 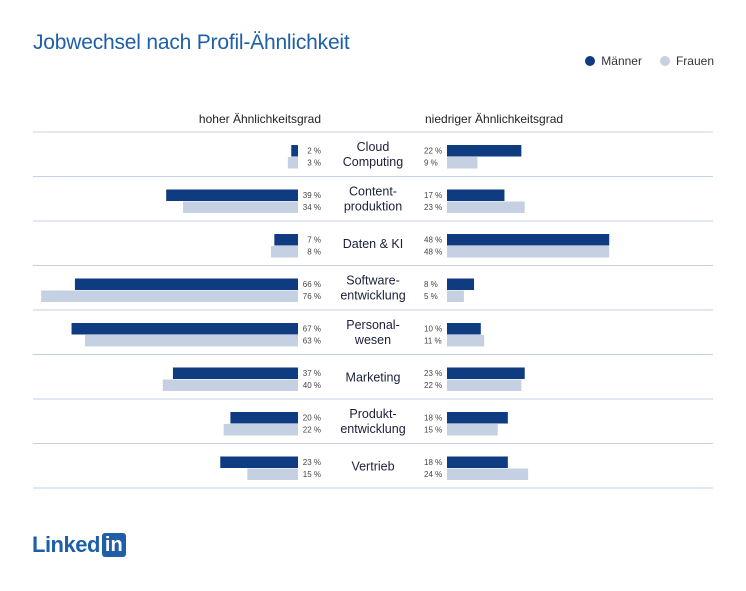 I want to click on category-label: Content-, so click(x=373, y=191).